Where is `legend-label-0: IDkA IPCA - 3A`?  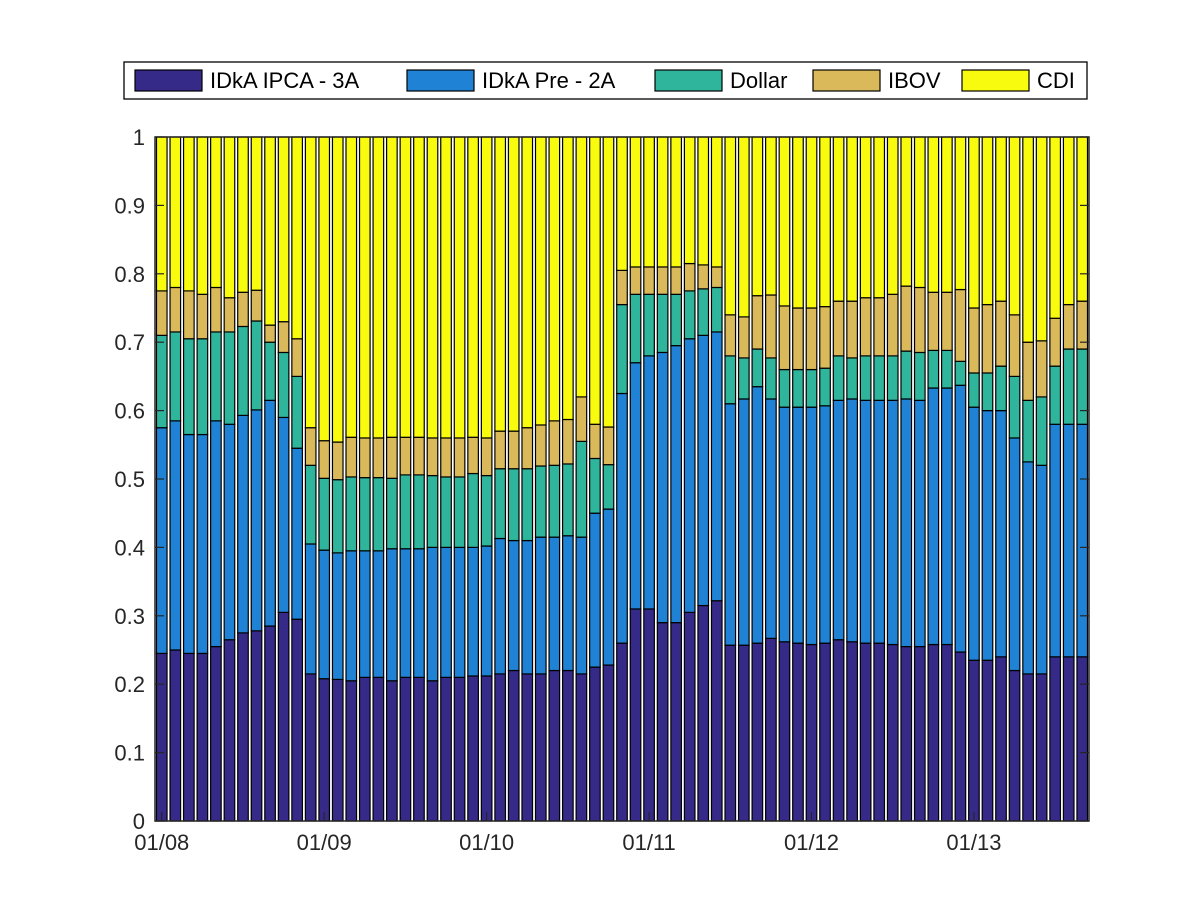
legend-label-0: IDkA IPCA - 3A is located at coordinates (284, 80).